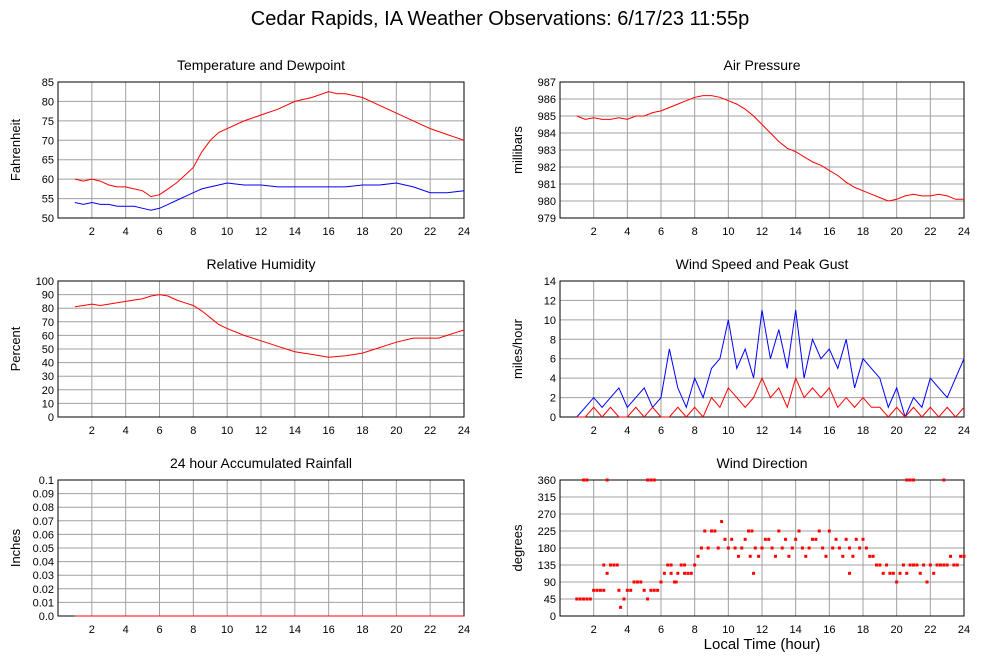  What do you see at coordinates (762, 431) in the screenshot?
I see `x-tick-label: 12` at bounding box center [762, 431].